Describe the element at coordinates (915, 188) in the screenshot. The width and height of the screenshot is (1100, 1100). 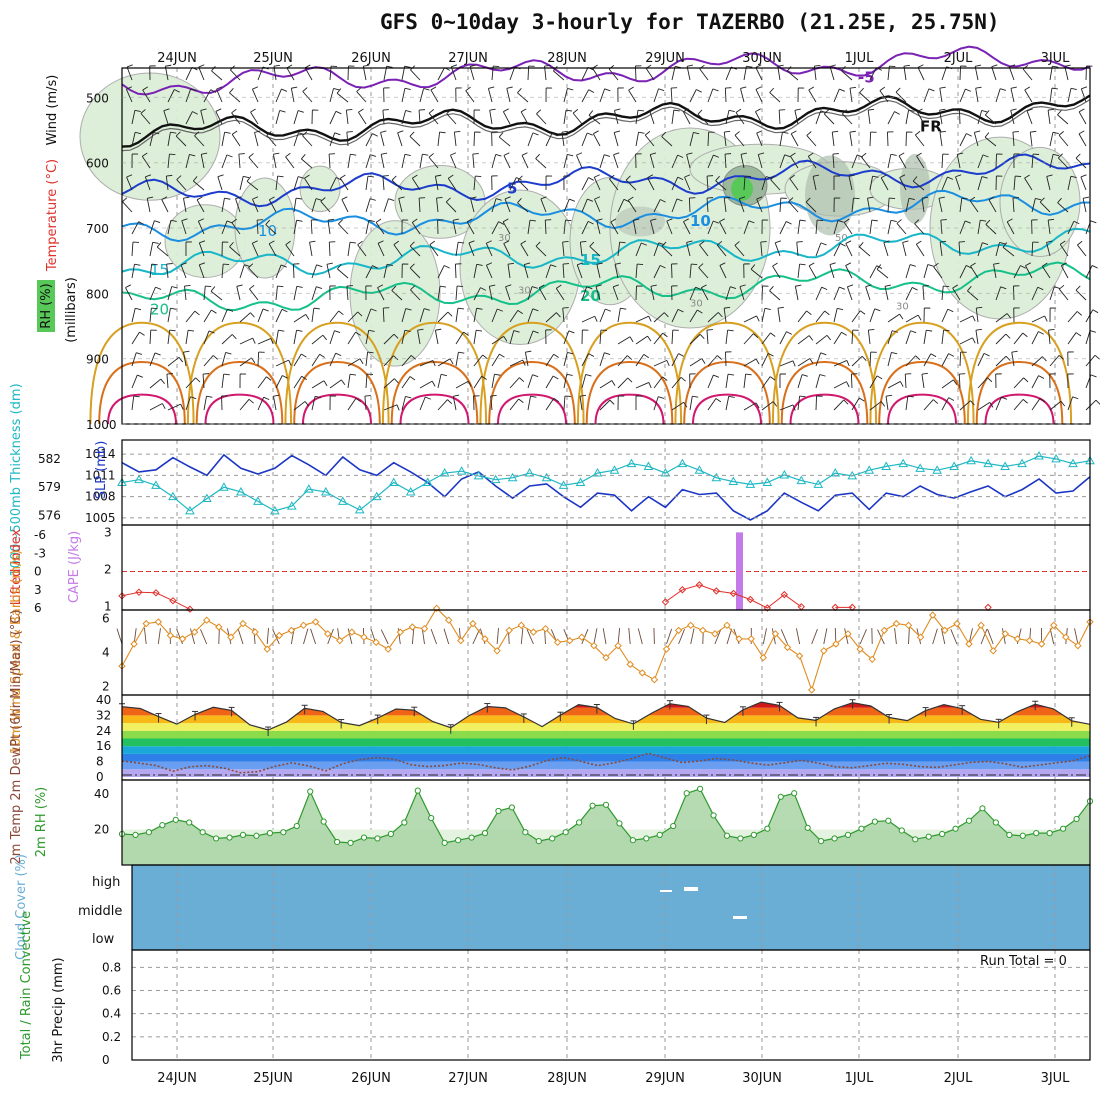
I see `rh-contour-region-moist` at that location.